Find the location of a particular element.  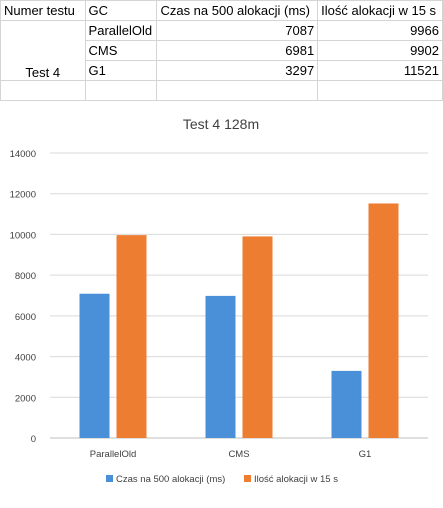

header-cell: Czas na 500 alokacji (ms) is located at coordinates (237, 10).